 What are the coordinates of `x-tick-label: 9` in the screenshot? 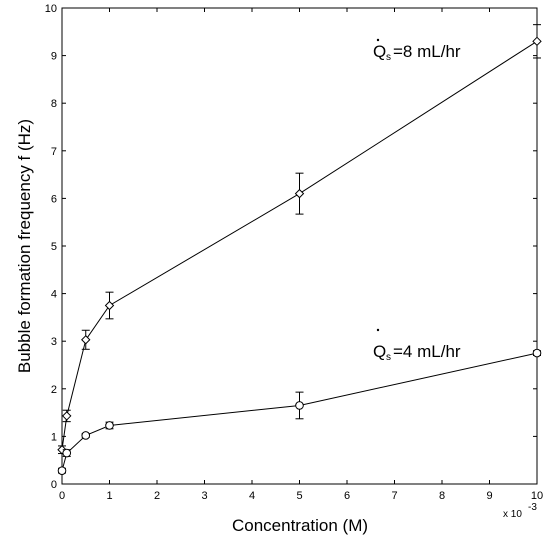 It's located at (489, 496).